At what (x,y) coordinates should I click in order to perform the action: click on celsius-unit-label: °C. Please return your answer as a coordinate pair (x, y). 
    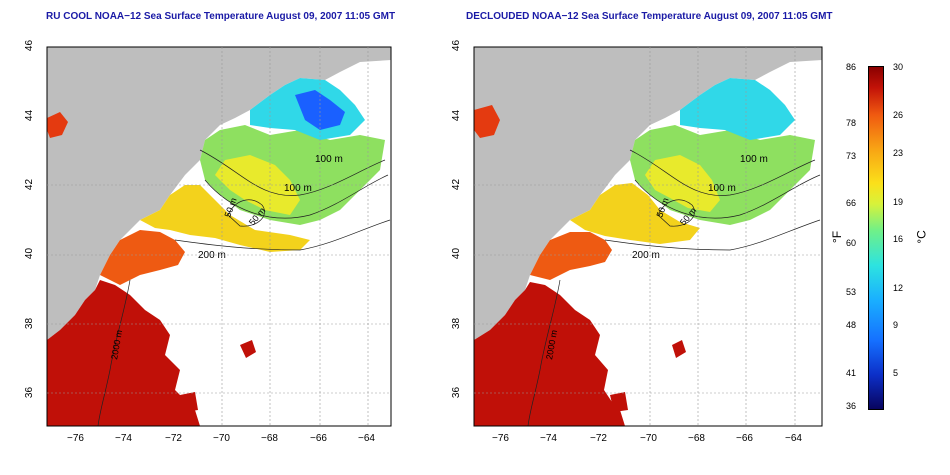
    Looking at the image, I should click on (921, 237).